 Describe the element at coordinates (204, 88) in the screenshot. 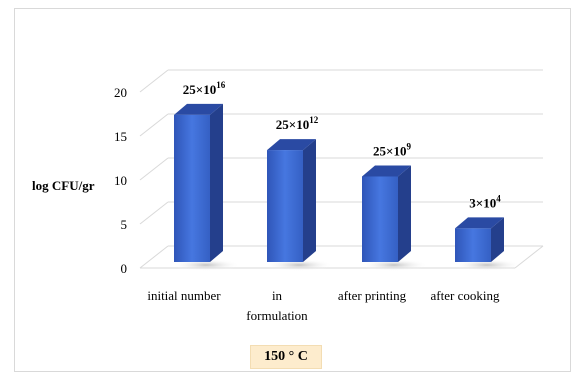

I see `data-label: 25×1016` at that location.